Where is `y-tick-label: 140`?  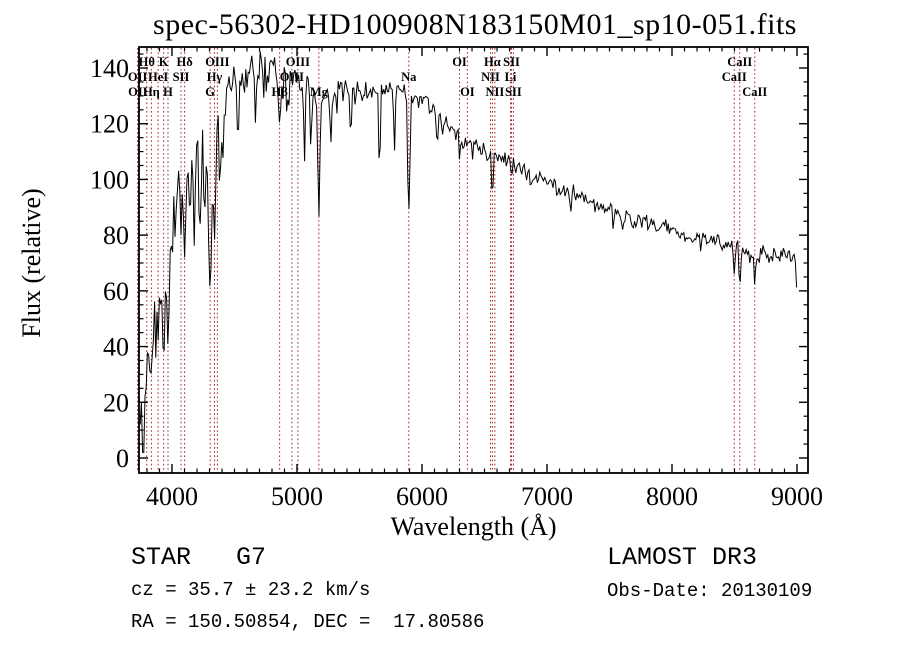 y-tick-label: 140 is located at coordinates (109, 68).